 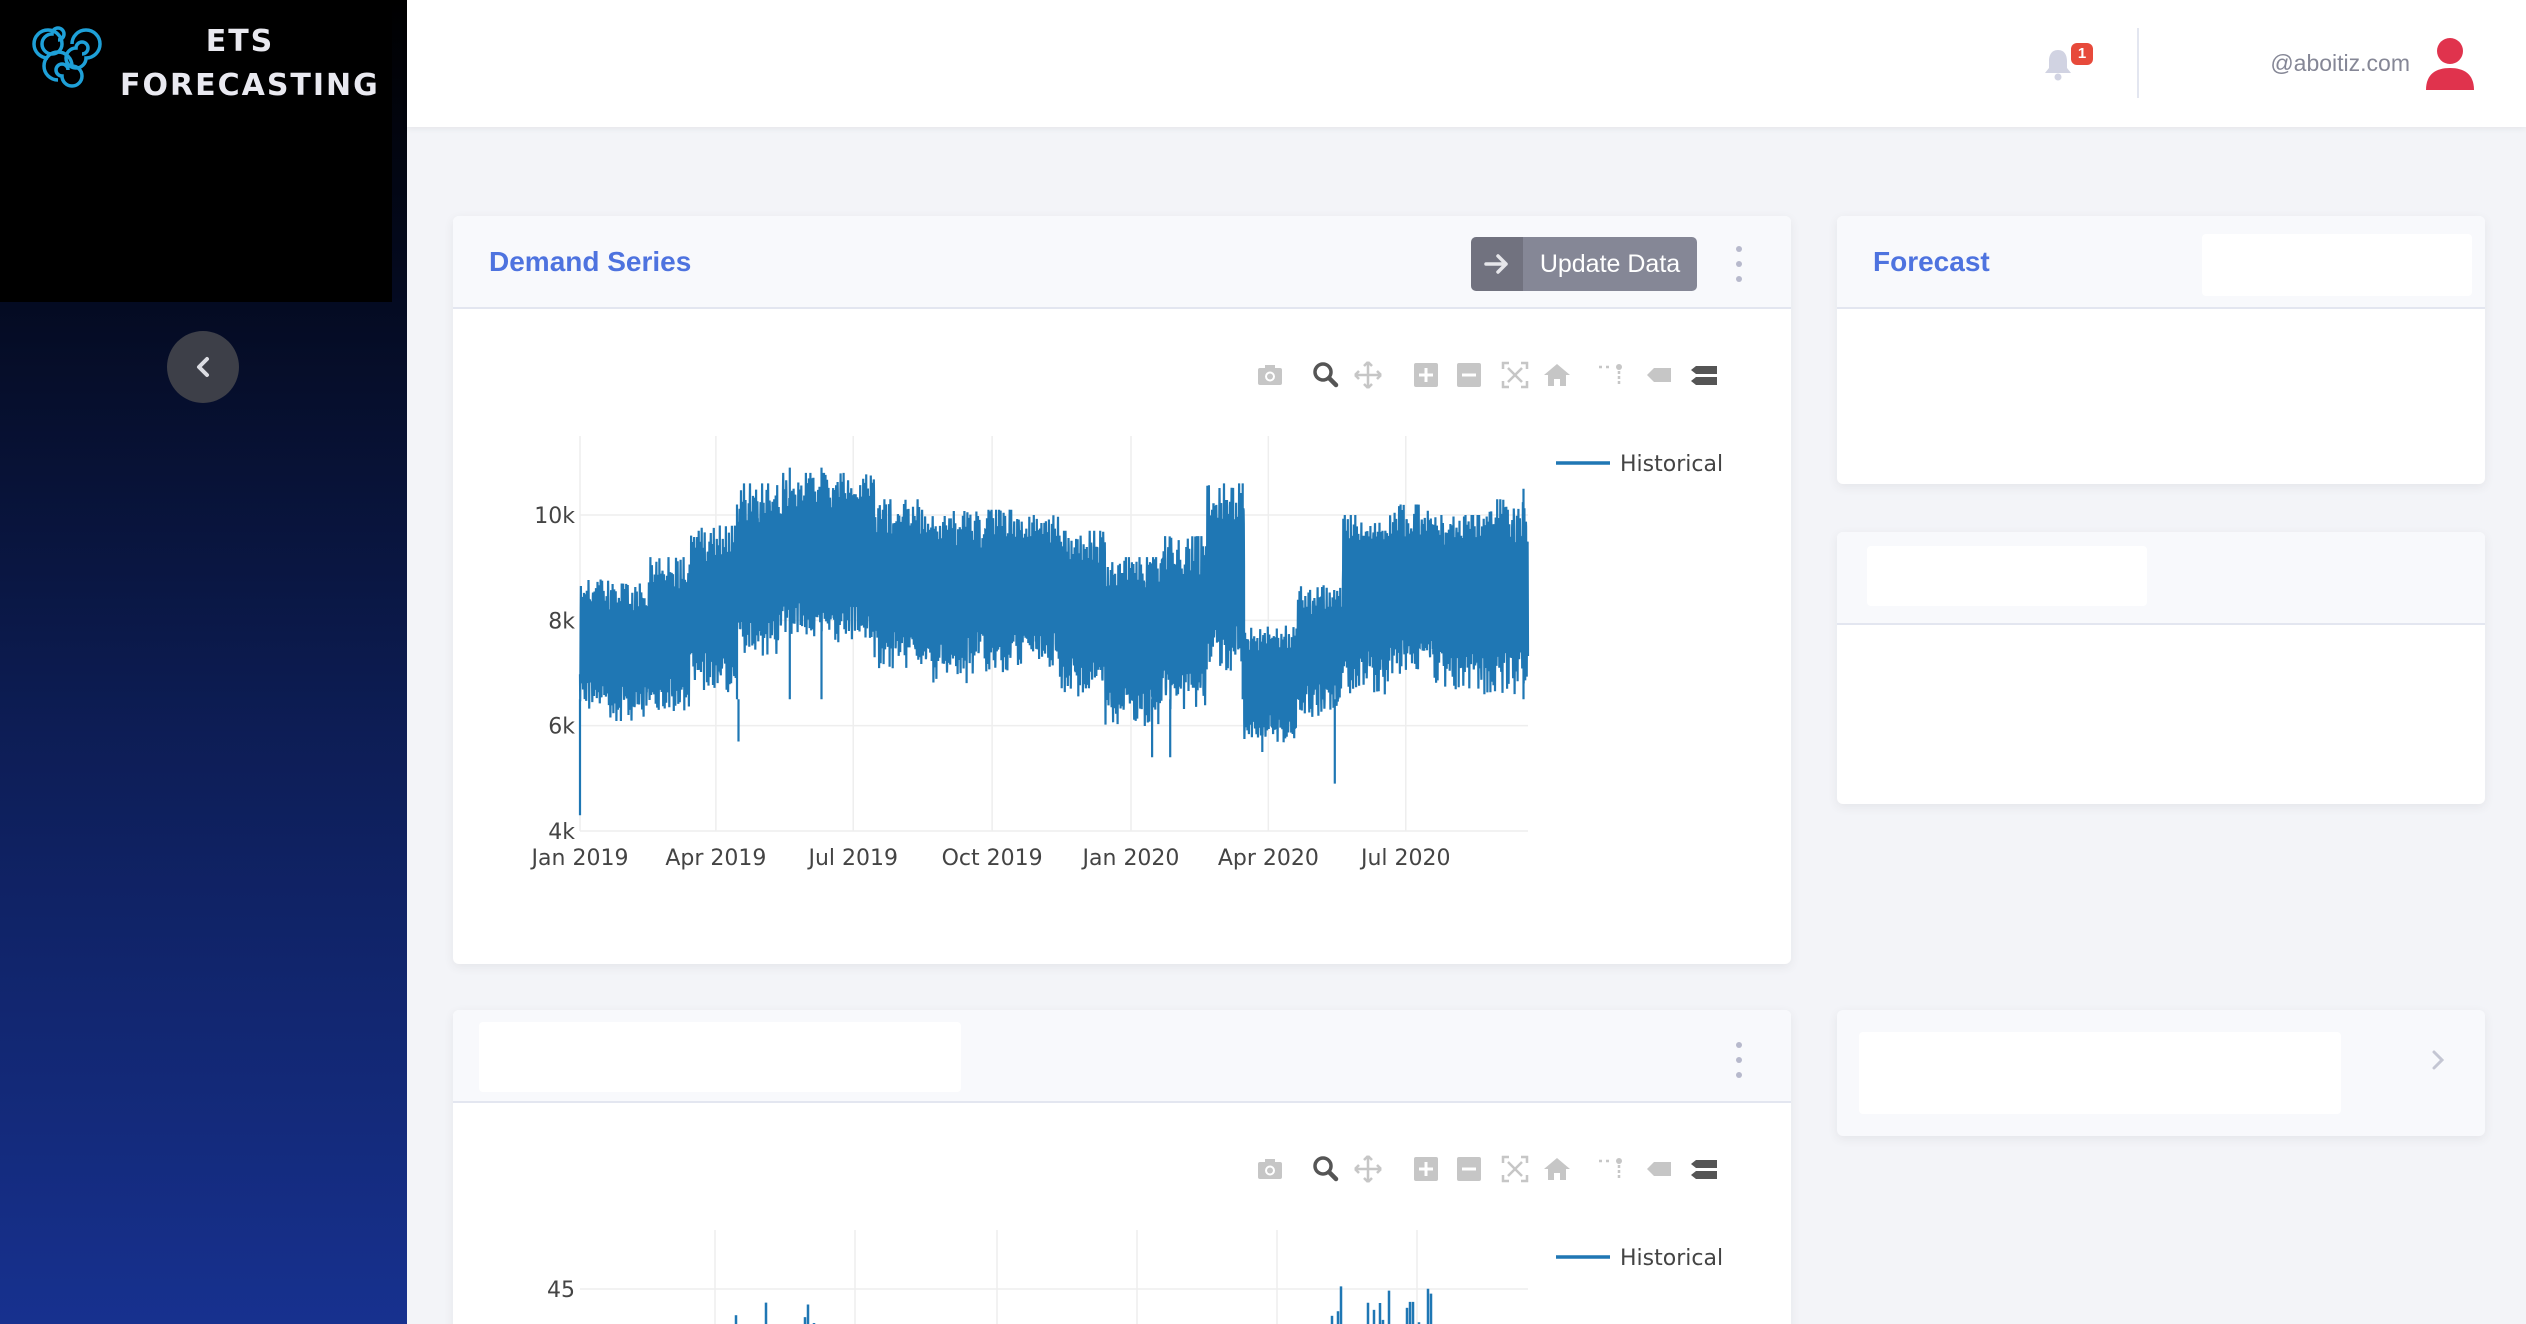 What do you see at coordinates (1128, 1305) in the screenshot?
I see `bar-series` at bounding box center [1128, 1305].